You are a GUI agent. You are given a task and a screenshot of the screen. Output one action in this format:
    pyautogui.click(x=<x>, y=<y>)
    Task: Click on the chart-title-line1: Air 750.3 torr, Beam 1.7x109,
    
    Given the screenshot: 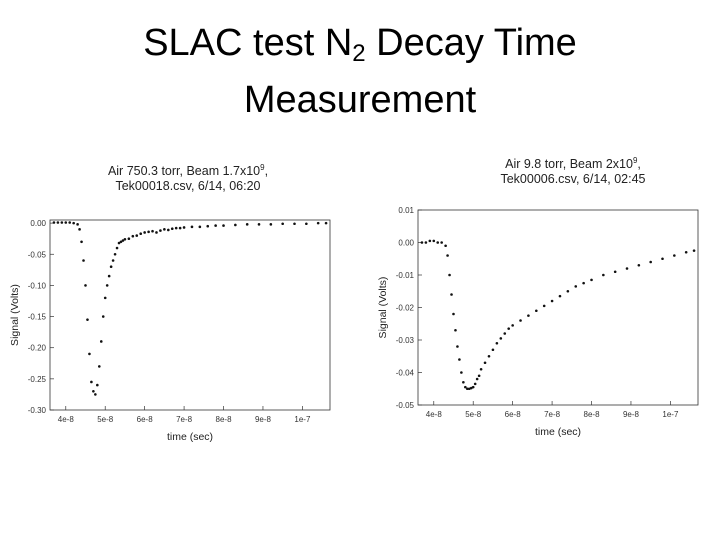 What is the action you would take?
    pyautogui.click(x=188, y=169)
    